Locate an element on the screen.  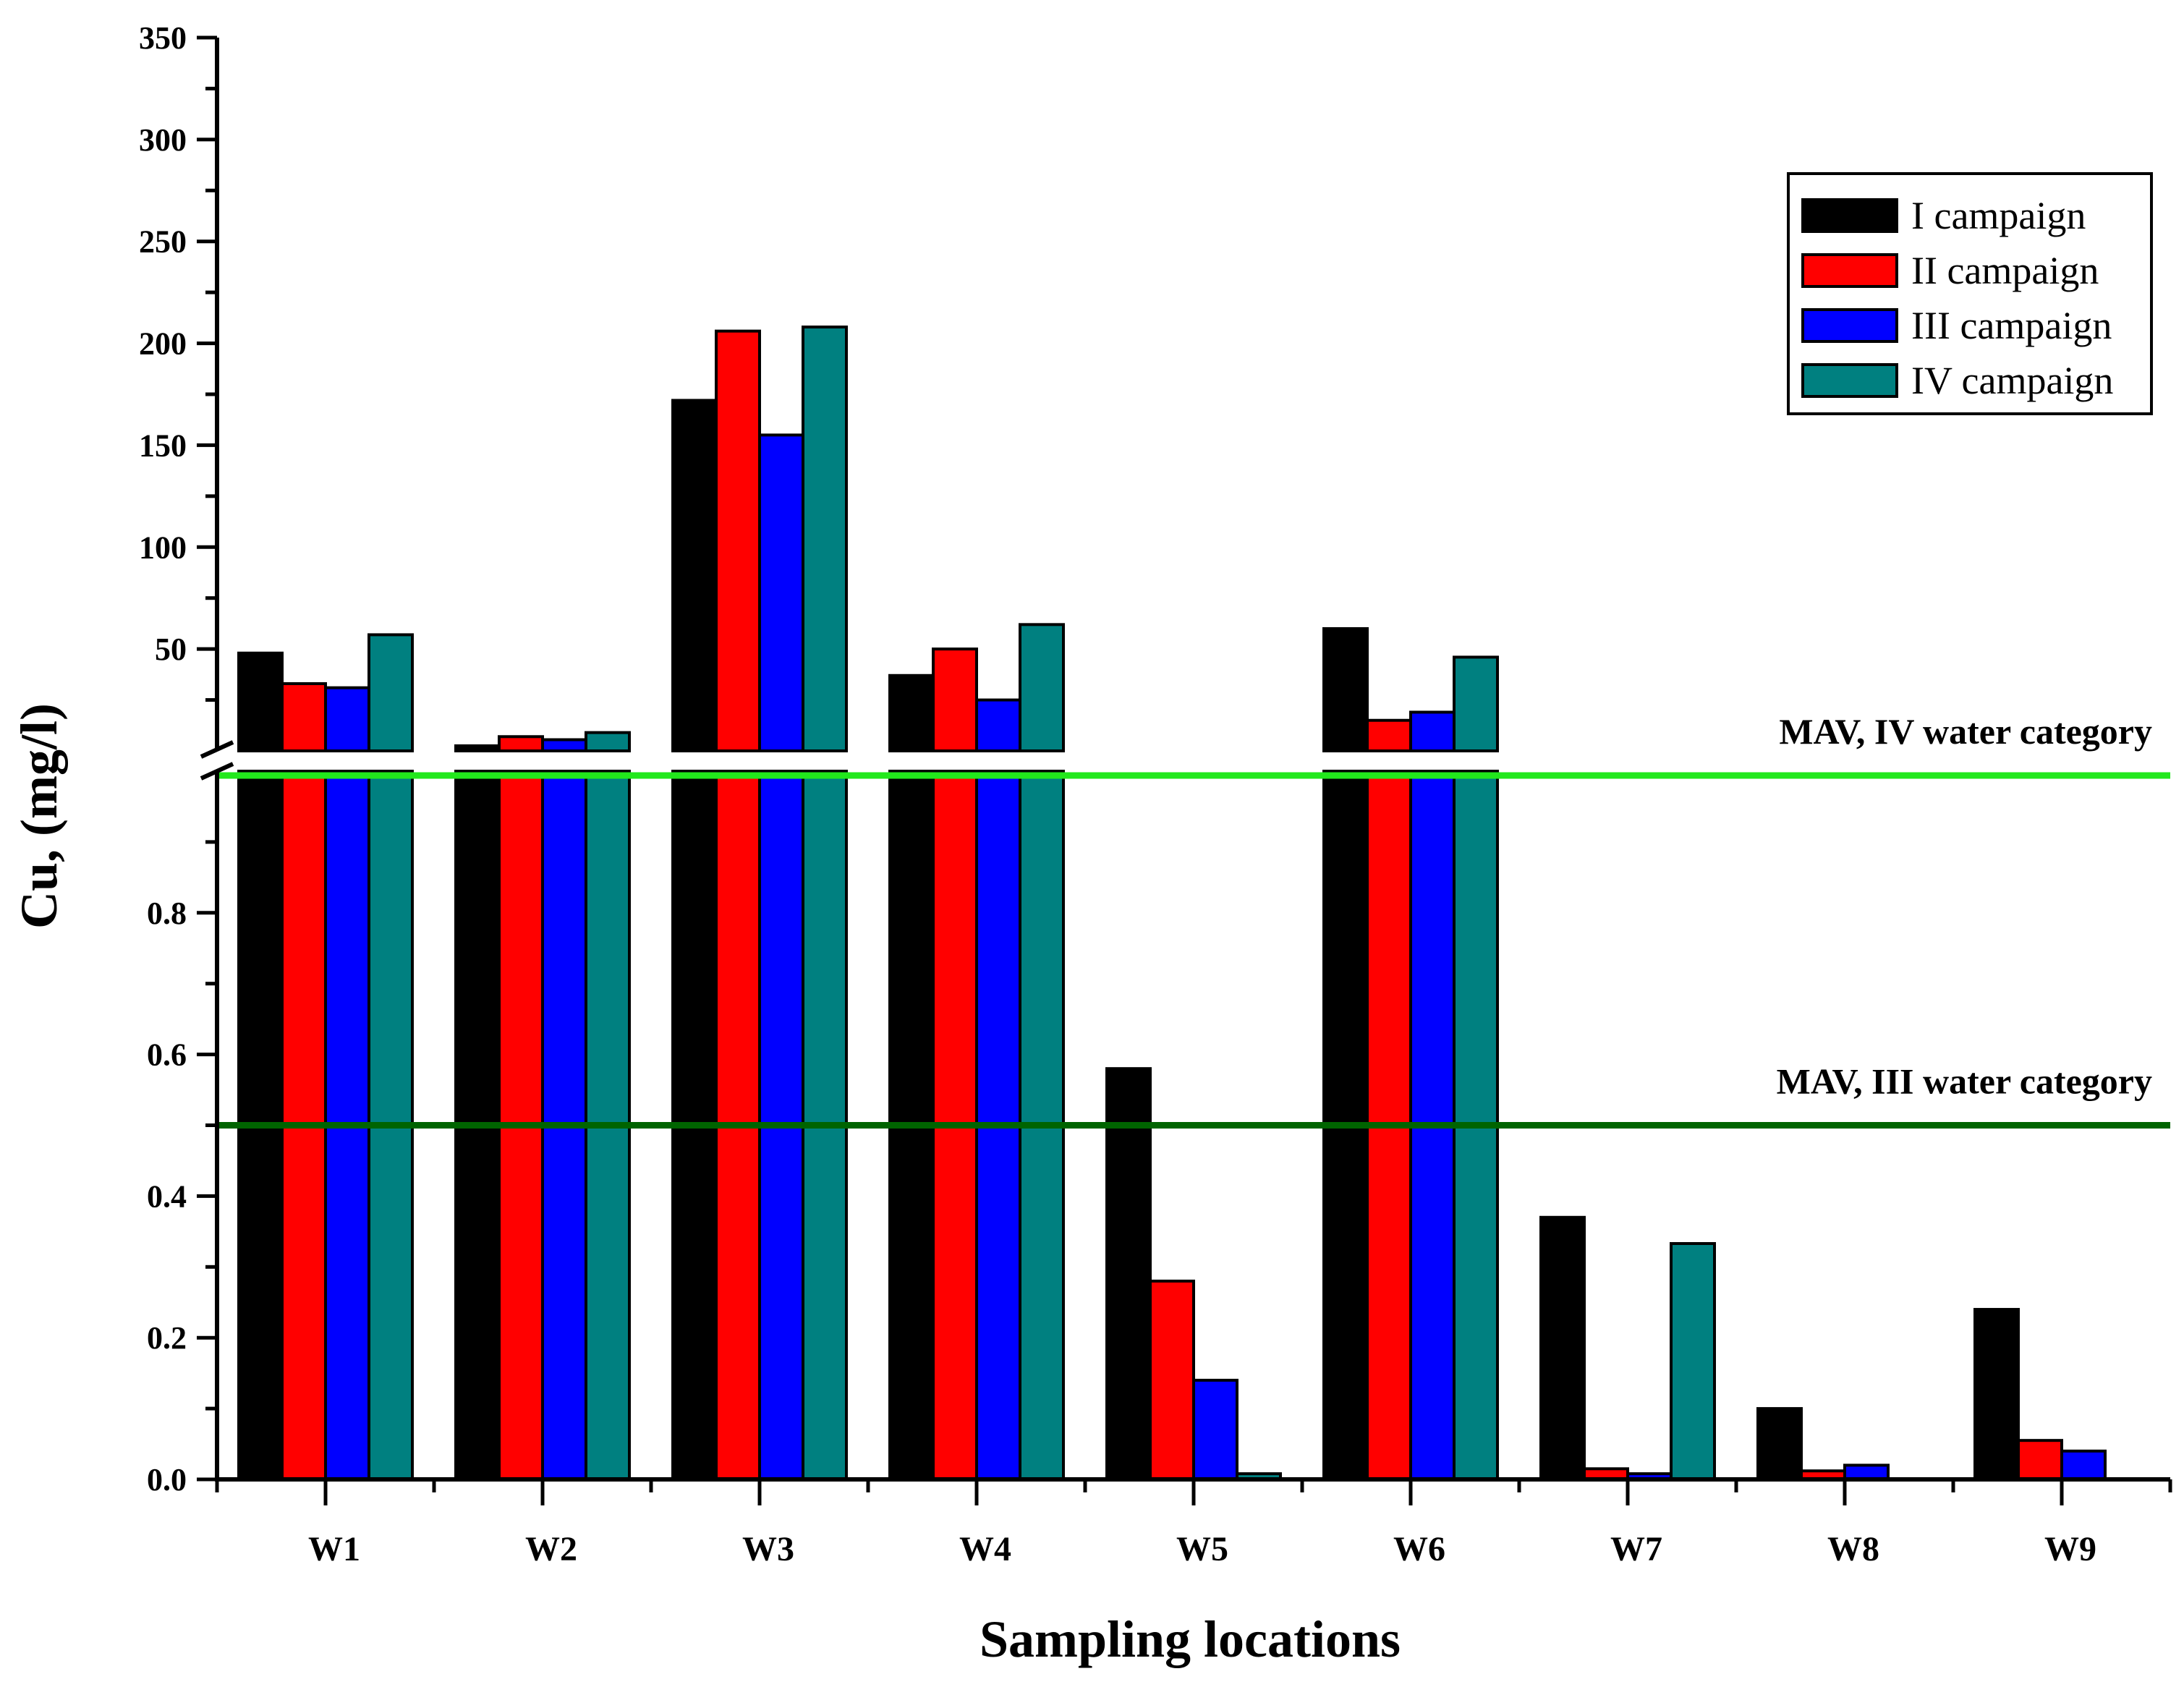
legend-entry-i: I campaign is located at coordinates (1944, 216).